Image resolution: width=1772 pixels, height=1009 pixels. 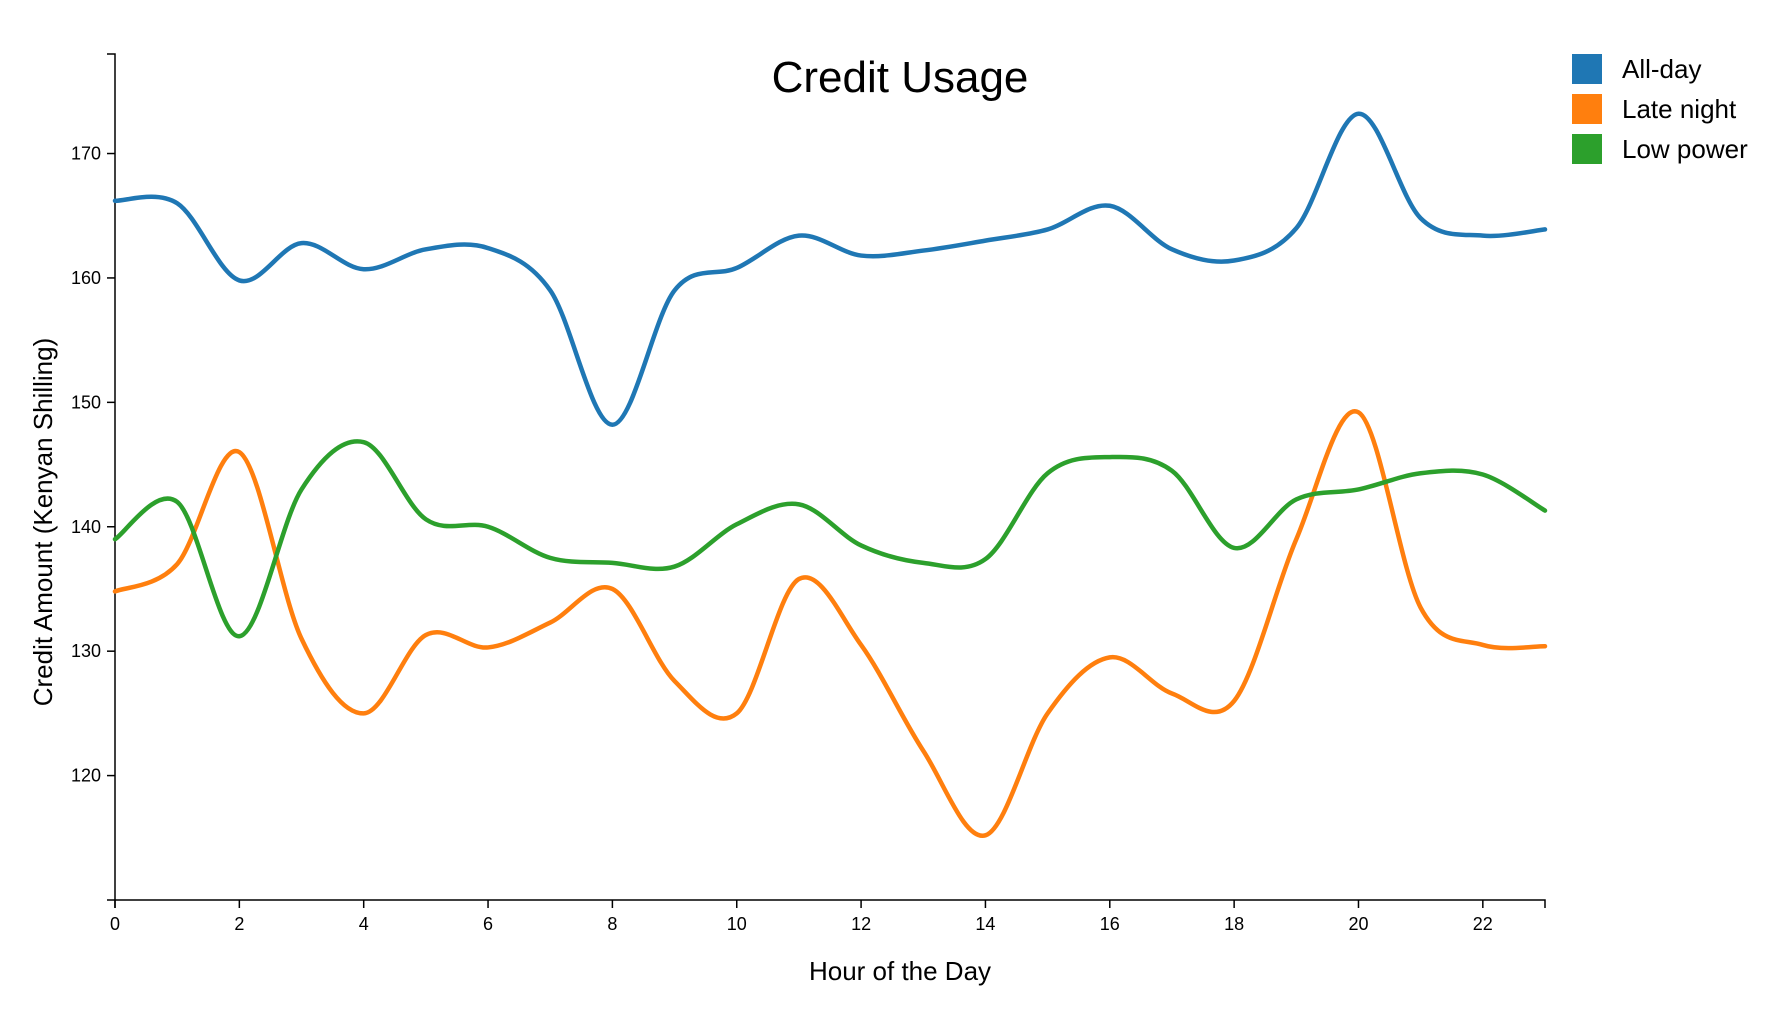 What do you see at coordinates (86, 527) in the screenshot?
I see `y-tick-label: 140` at bounding box center [86, 527].